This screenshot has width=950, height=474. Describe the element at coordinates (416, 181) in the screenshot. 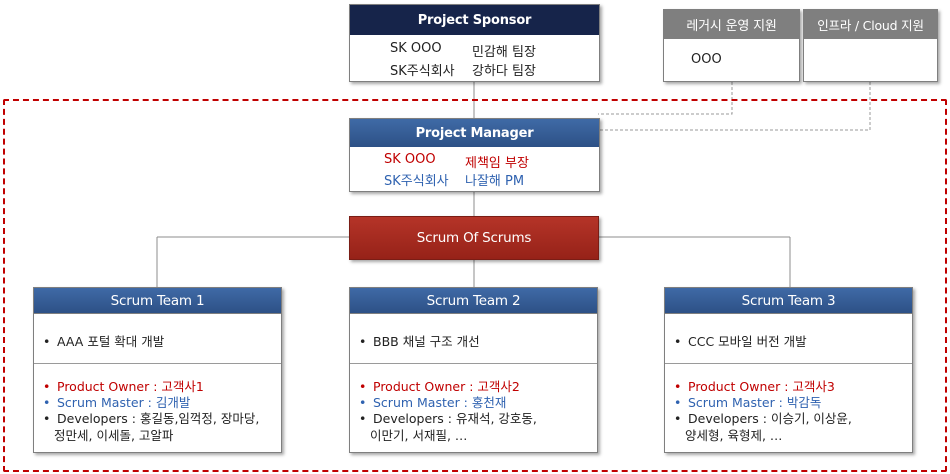

I see `manager-org-2: SK주식회사` at that location.